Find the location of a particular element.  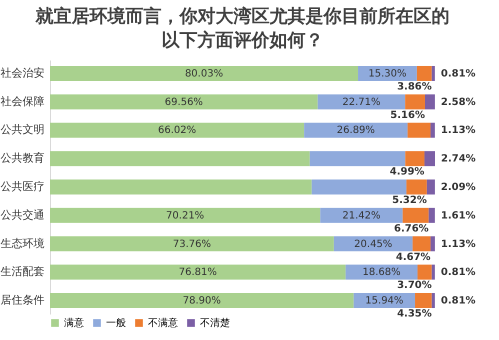

data-label: 15.30% is located at coordinates (387, 74).